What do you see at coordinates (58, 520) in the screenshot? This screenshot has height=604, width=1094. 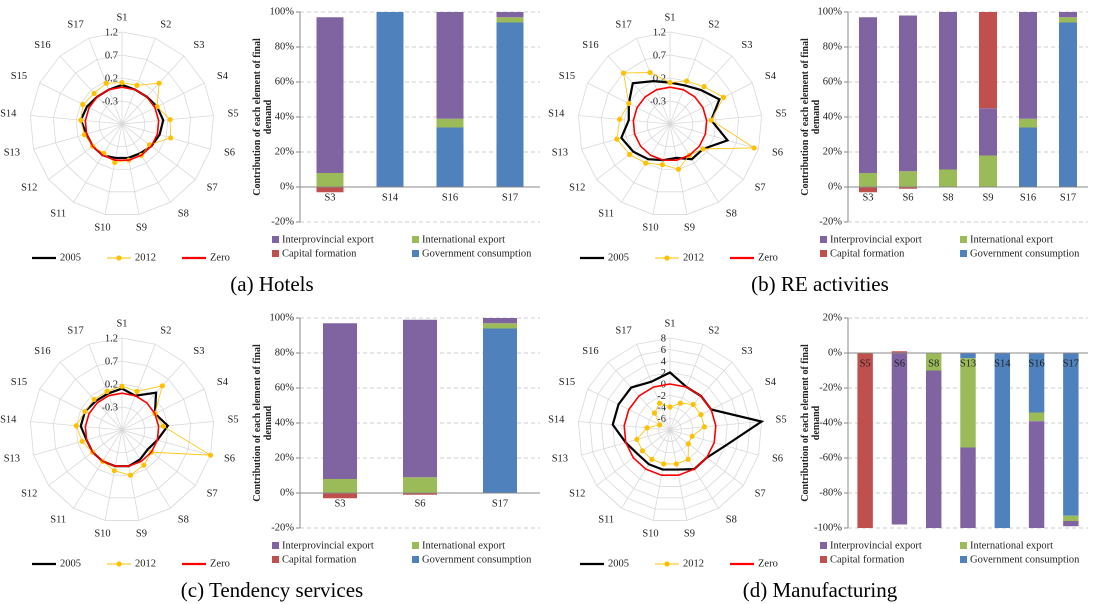 I see `category-label: S11` at bounding box center [58, 520].